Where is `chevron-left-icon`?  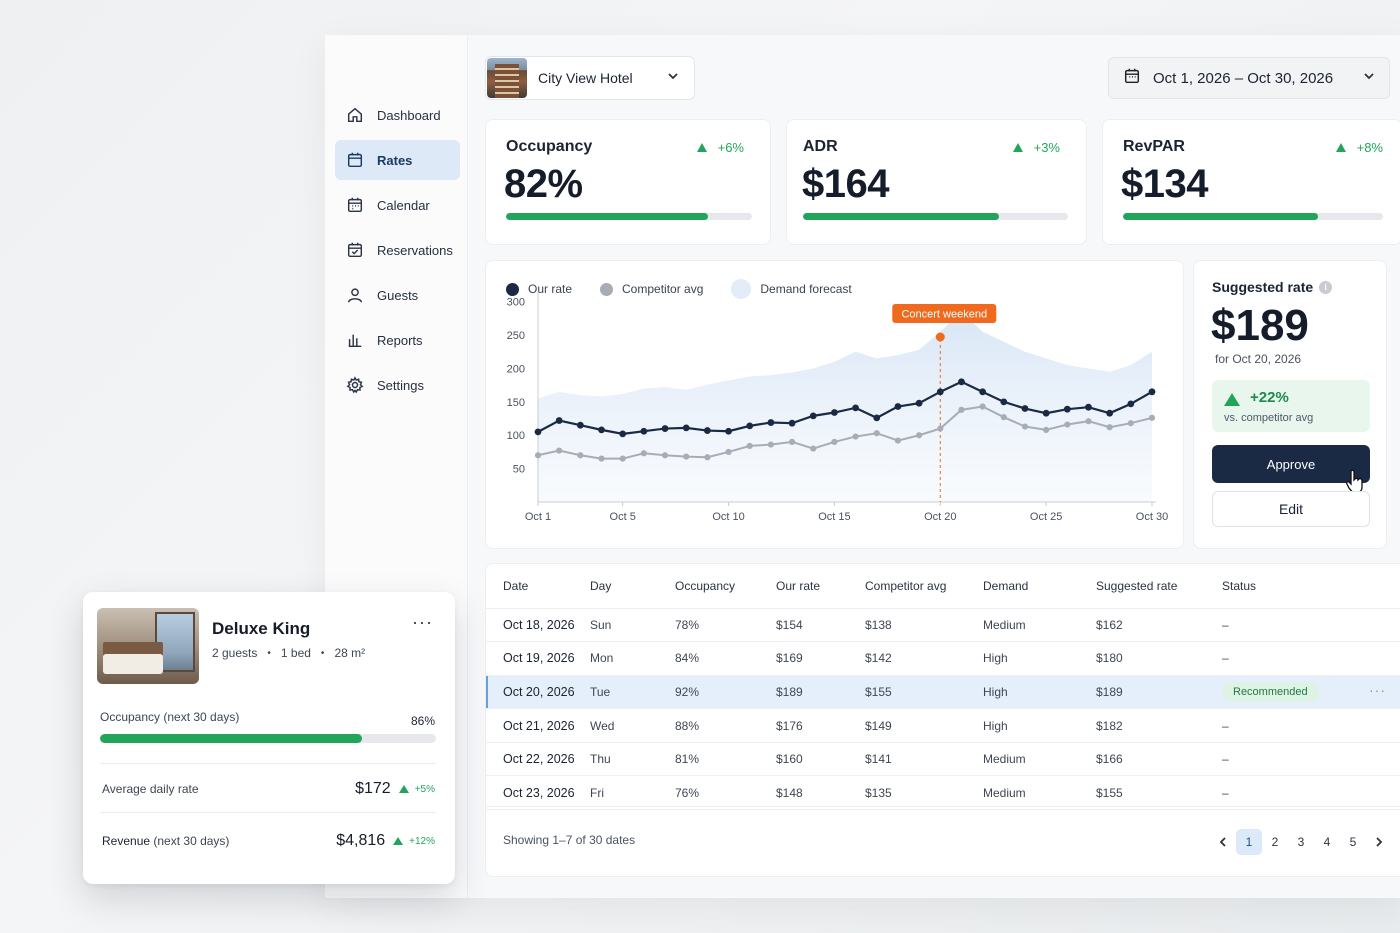 chevron-left-icon is located at coordinates (1222, 842).